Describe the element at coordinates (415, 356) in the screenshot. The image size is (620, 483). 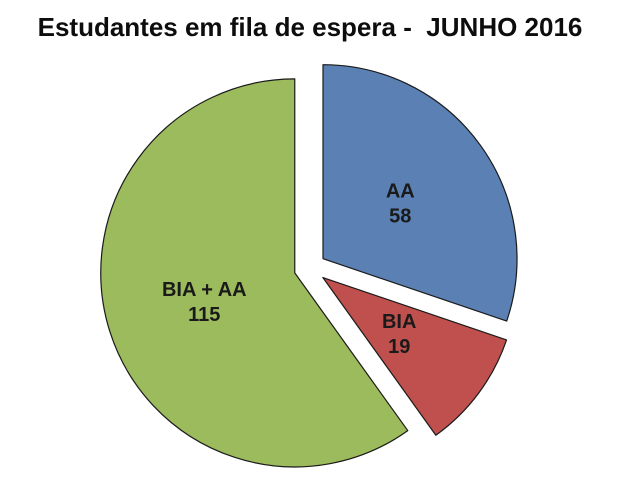
I see `pie-slice-bia` at that location.